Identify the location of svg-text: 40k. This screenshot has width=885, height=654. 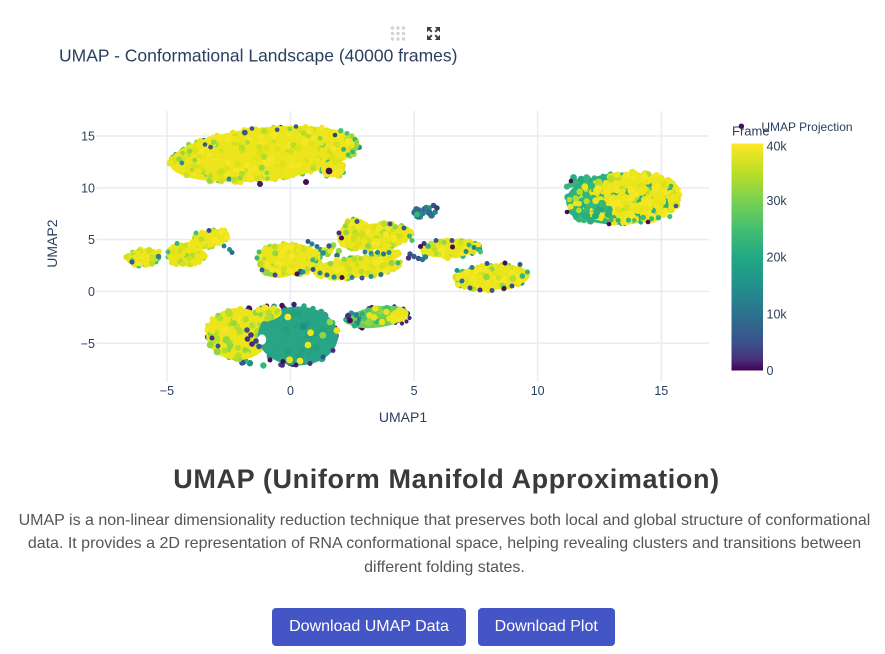
(777, 147).